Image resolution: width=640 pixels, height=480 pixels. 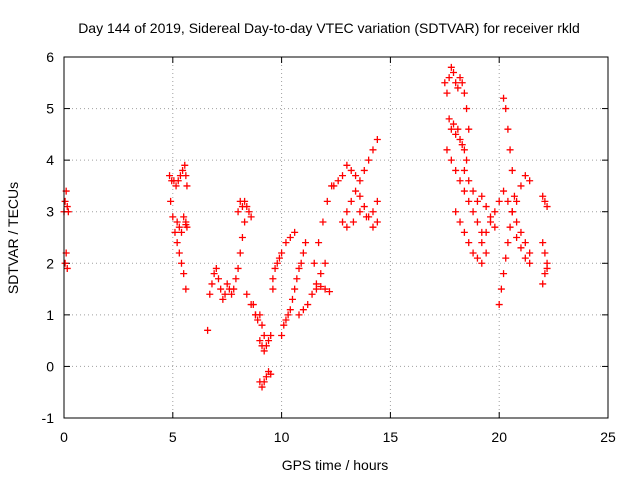 I want to click on x-tick-label: 10, so click(x=282, y=437).